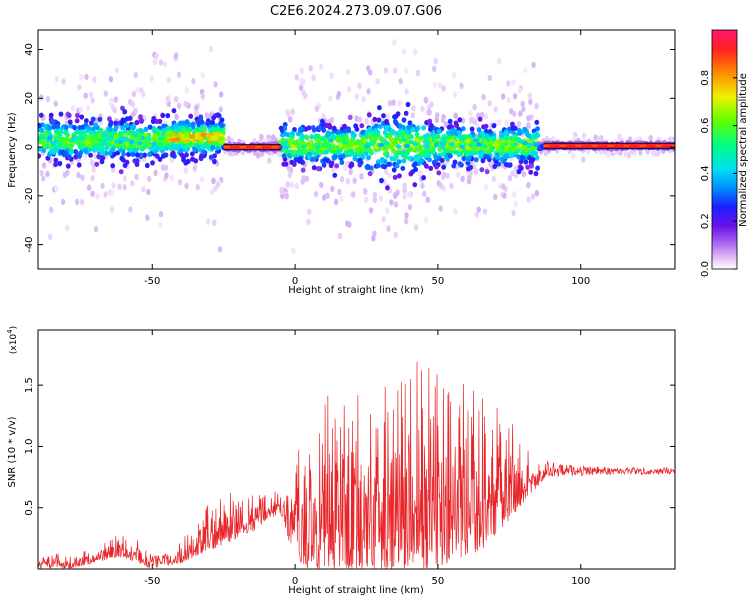  What do you see at coordinates (356, 290) in the screenshot?
I see `top-xaxis-label: Height of straight line (km)` at bounding box center [356, 290].